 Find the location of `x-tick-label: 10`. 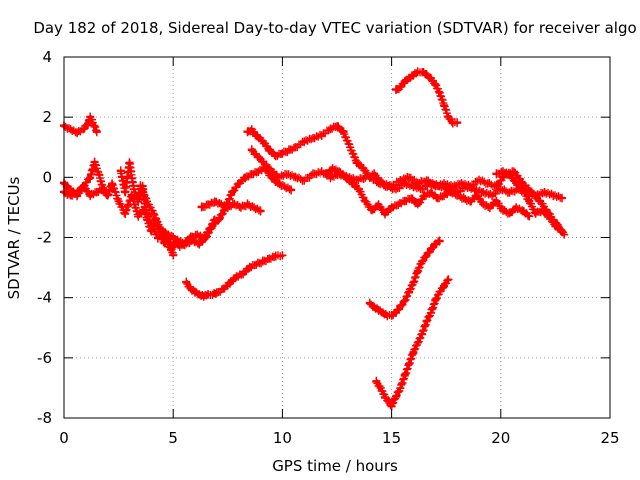

x-tick-label: 10 is located at coordinates (282, 438).